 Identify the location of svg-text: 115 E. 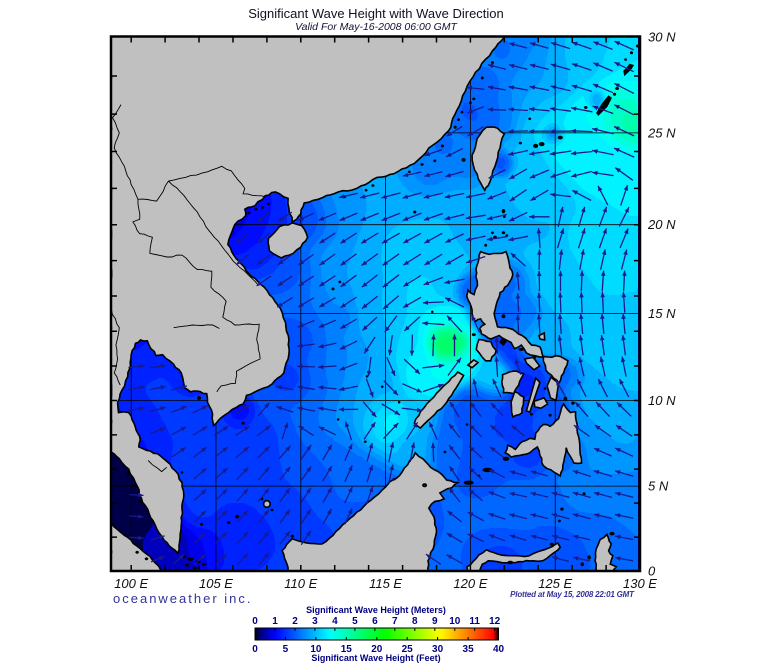
(385, 583).